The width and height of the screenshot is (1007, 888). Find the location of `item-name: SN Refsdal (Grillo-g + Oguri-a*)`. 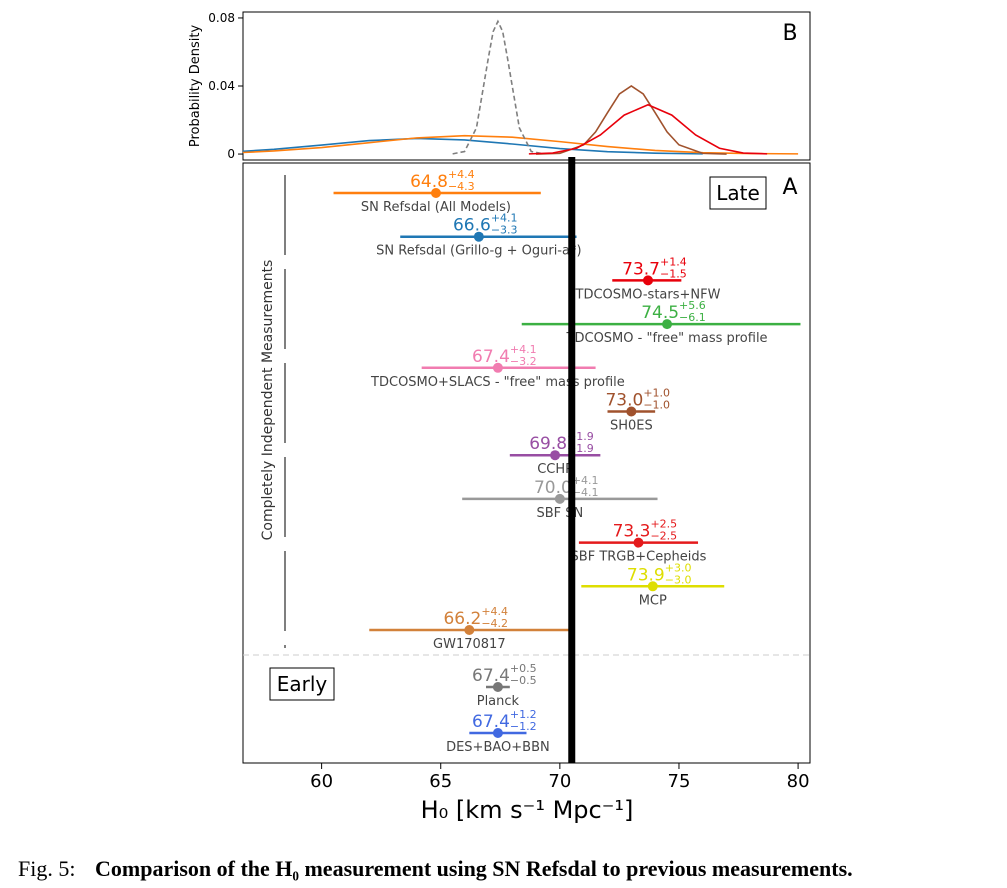

item-name: SN Refsdal (Grillo-g + Oguri-a*) is located at coordinates (478, 251).